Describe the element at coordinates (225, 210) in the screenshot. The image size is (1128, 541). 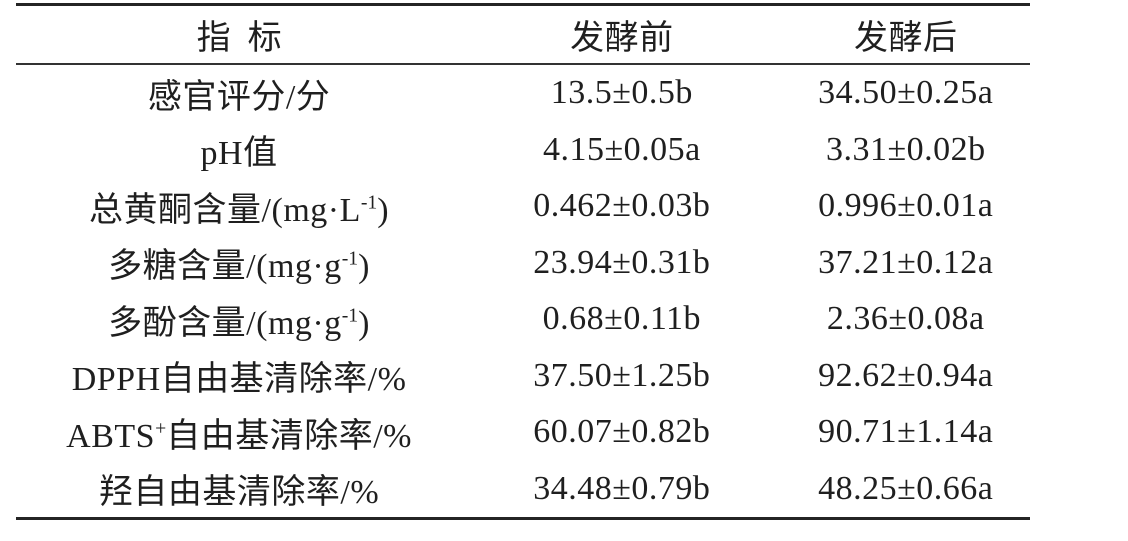
I see `indicator-label-text: 总黄酮含量/(mg·L` at that location.